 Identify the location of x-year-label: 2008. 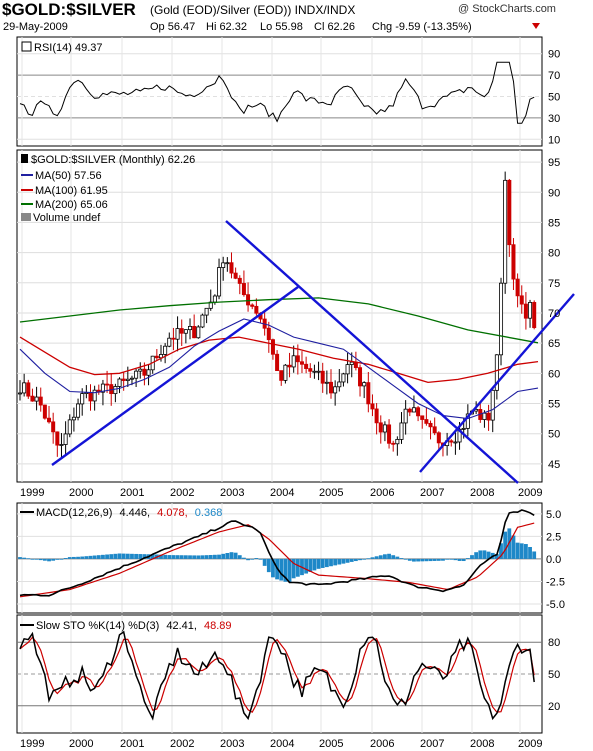
(482, 493).